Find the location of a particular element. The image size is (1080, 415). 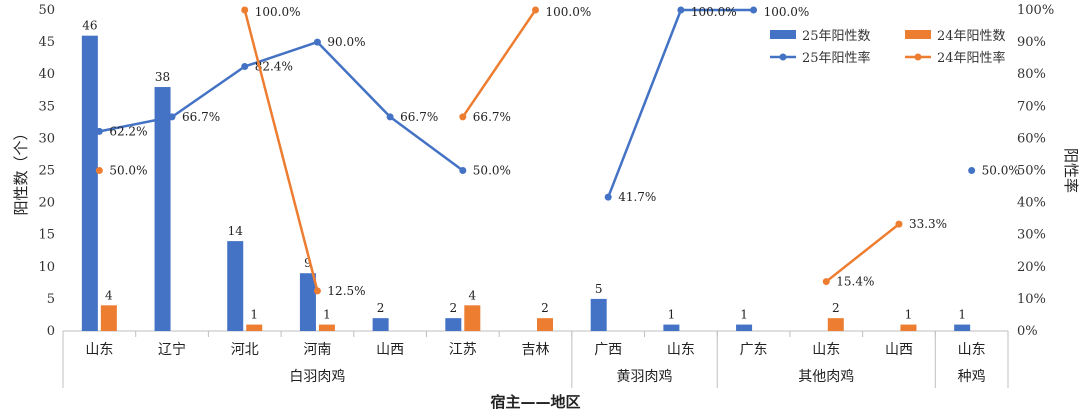

x-tick-label: 吉林 is located at coordinates (536, 350).